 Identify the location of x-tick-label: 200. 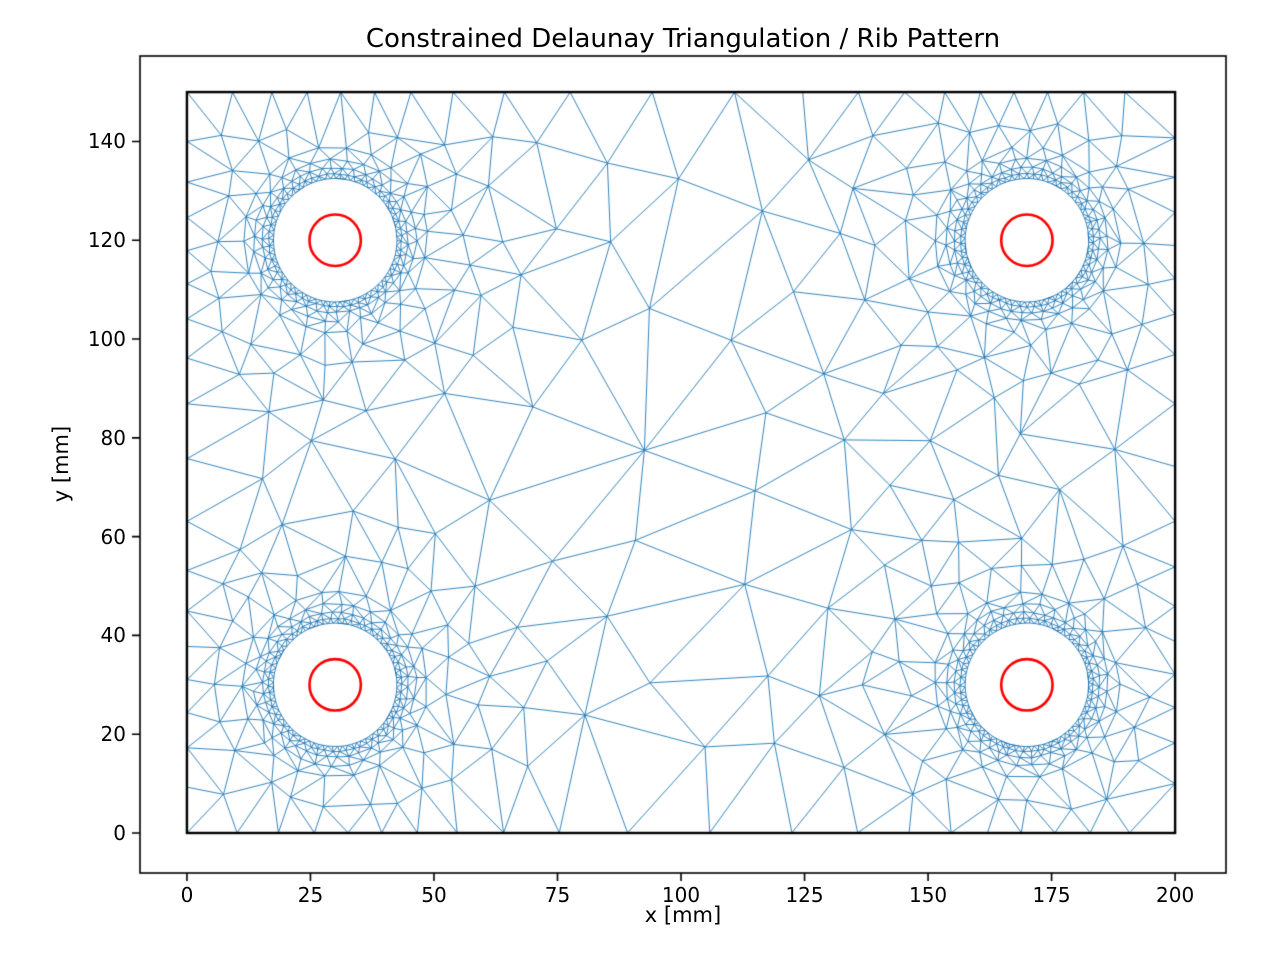
(1175, 895).